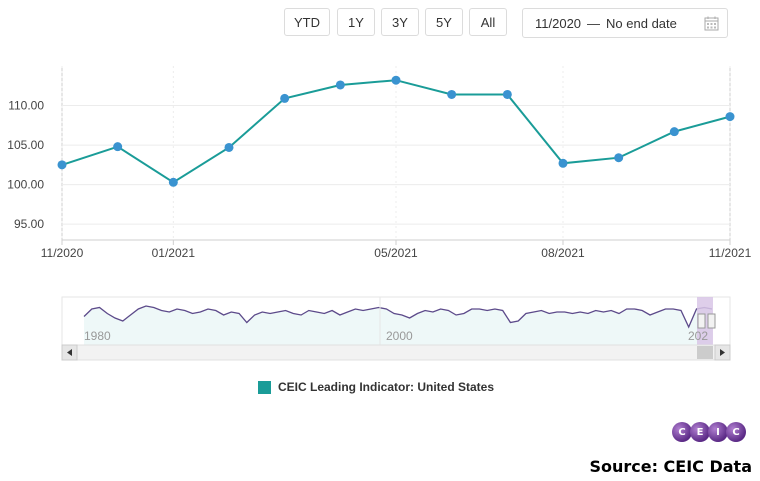 The width and height of the screenshot is (760, 481). What do you see at coordinates (558, 23) in the screenshot?
I see `date-start: 11/2020` at bounding box center [558, 23].